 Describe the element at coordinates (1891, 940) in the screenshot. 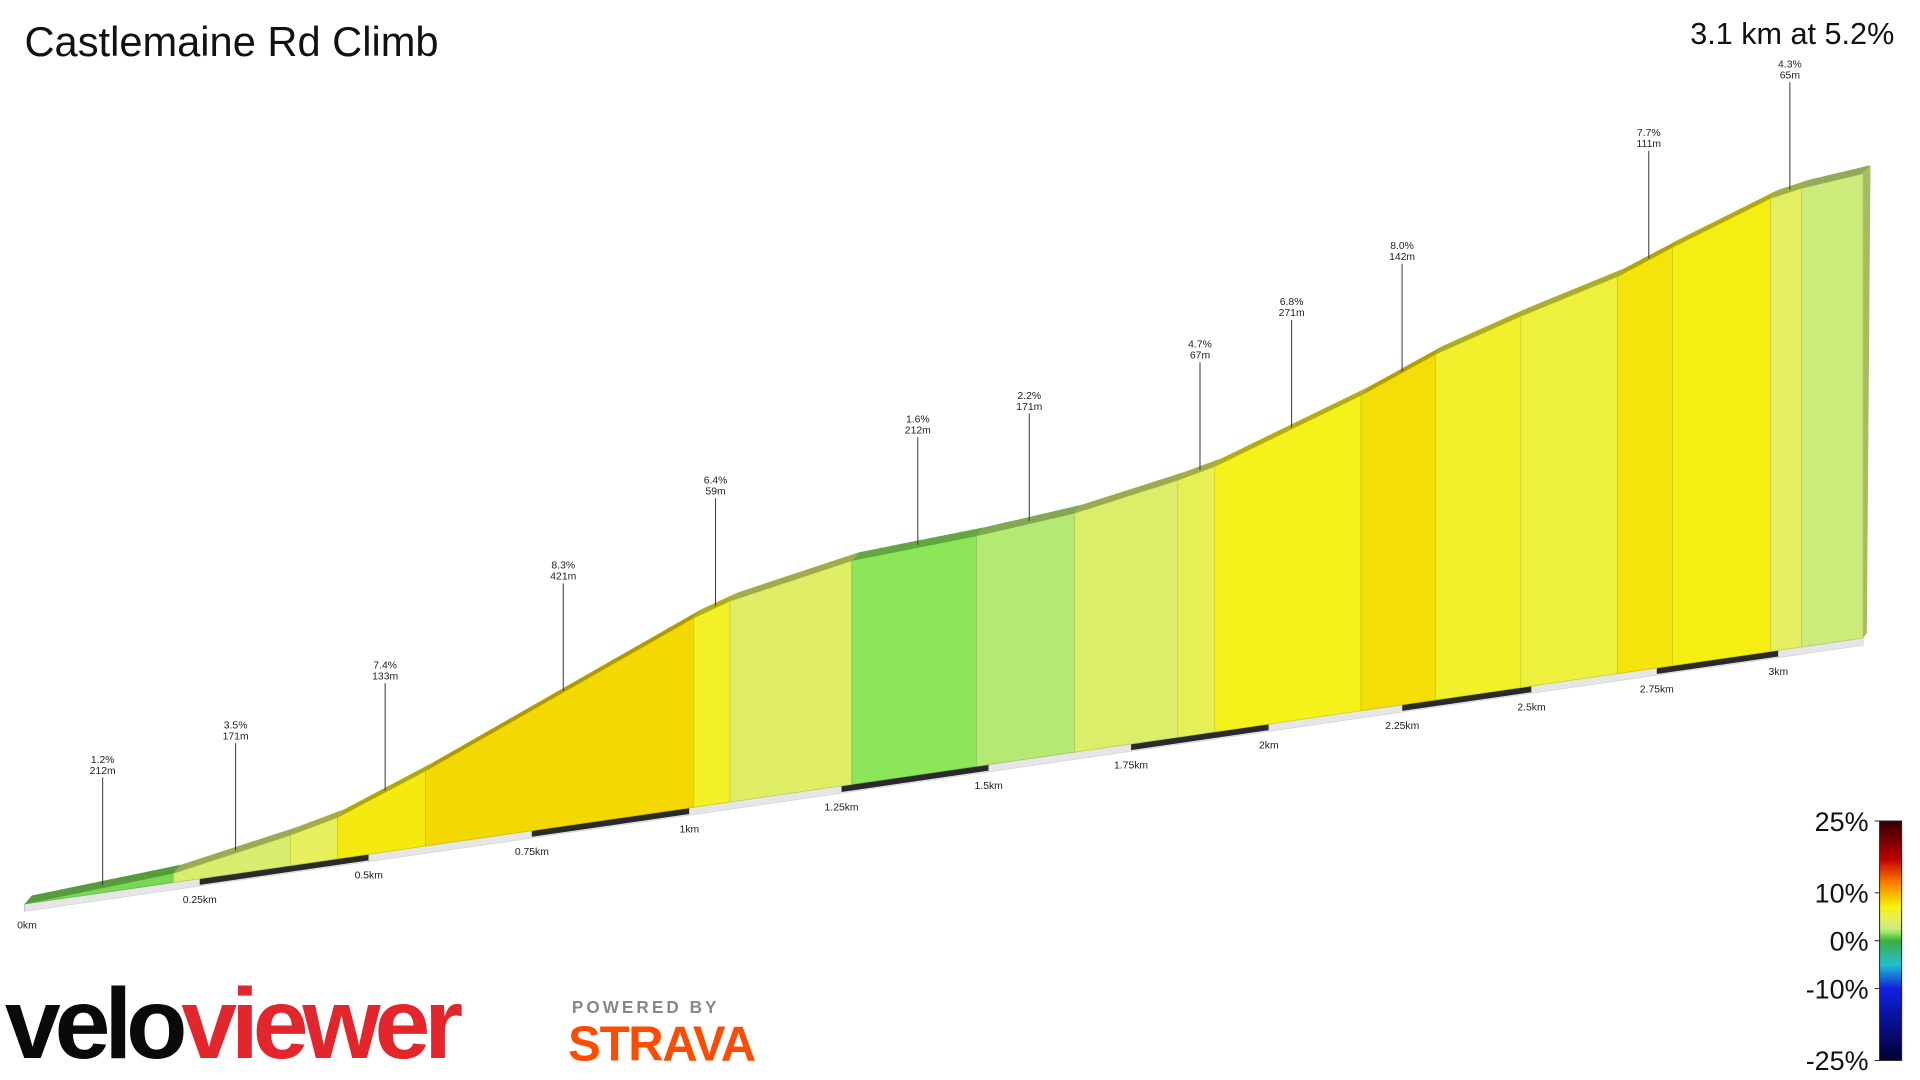

I see `legend-bar` at that location.